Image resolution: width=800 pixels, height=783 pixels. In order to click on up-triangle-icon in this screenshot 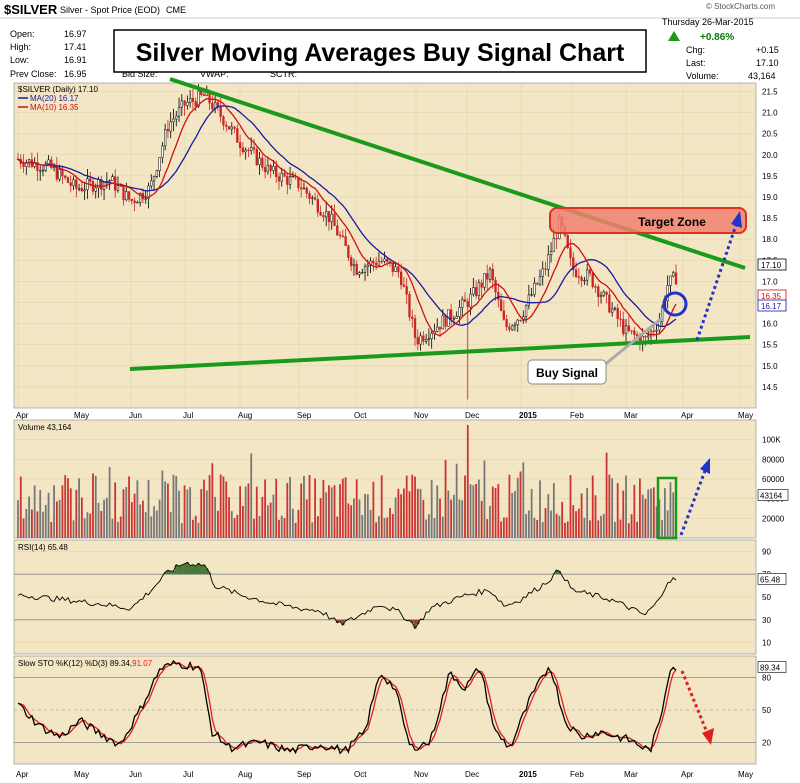, I will do `click(674, 36)`.